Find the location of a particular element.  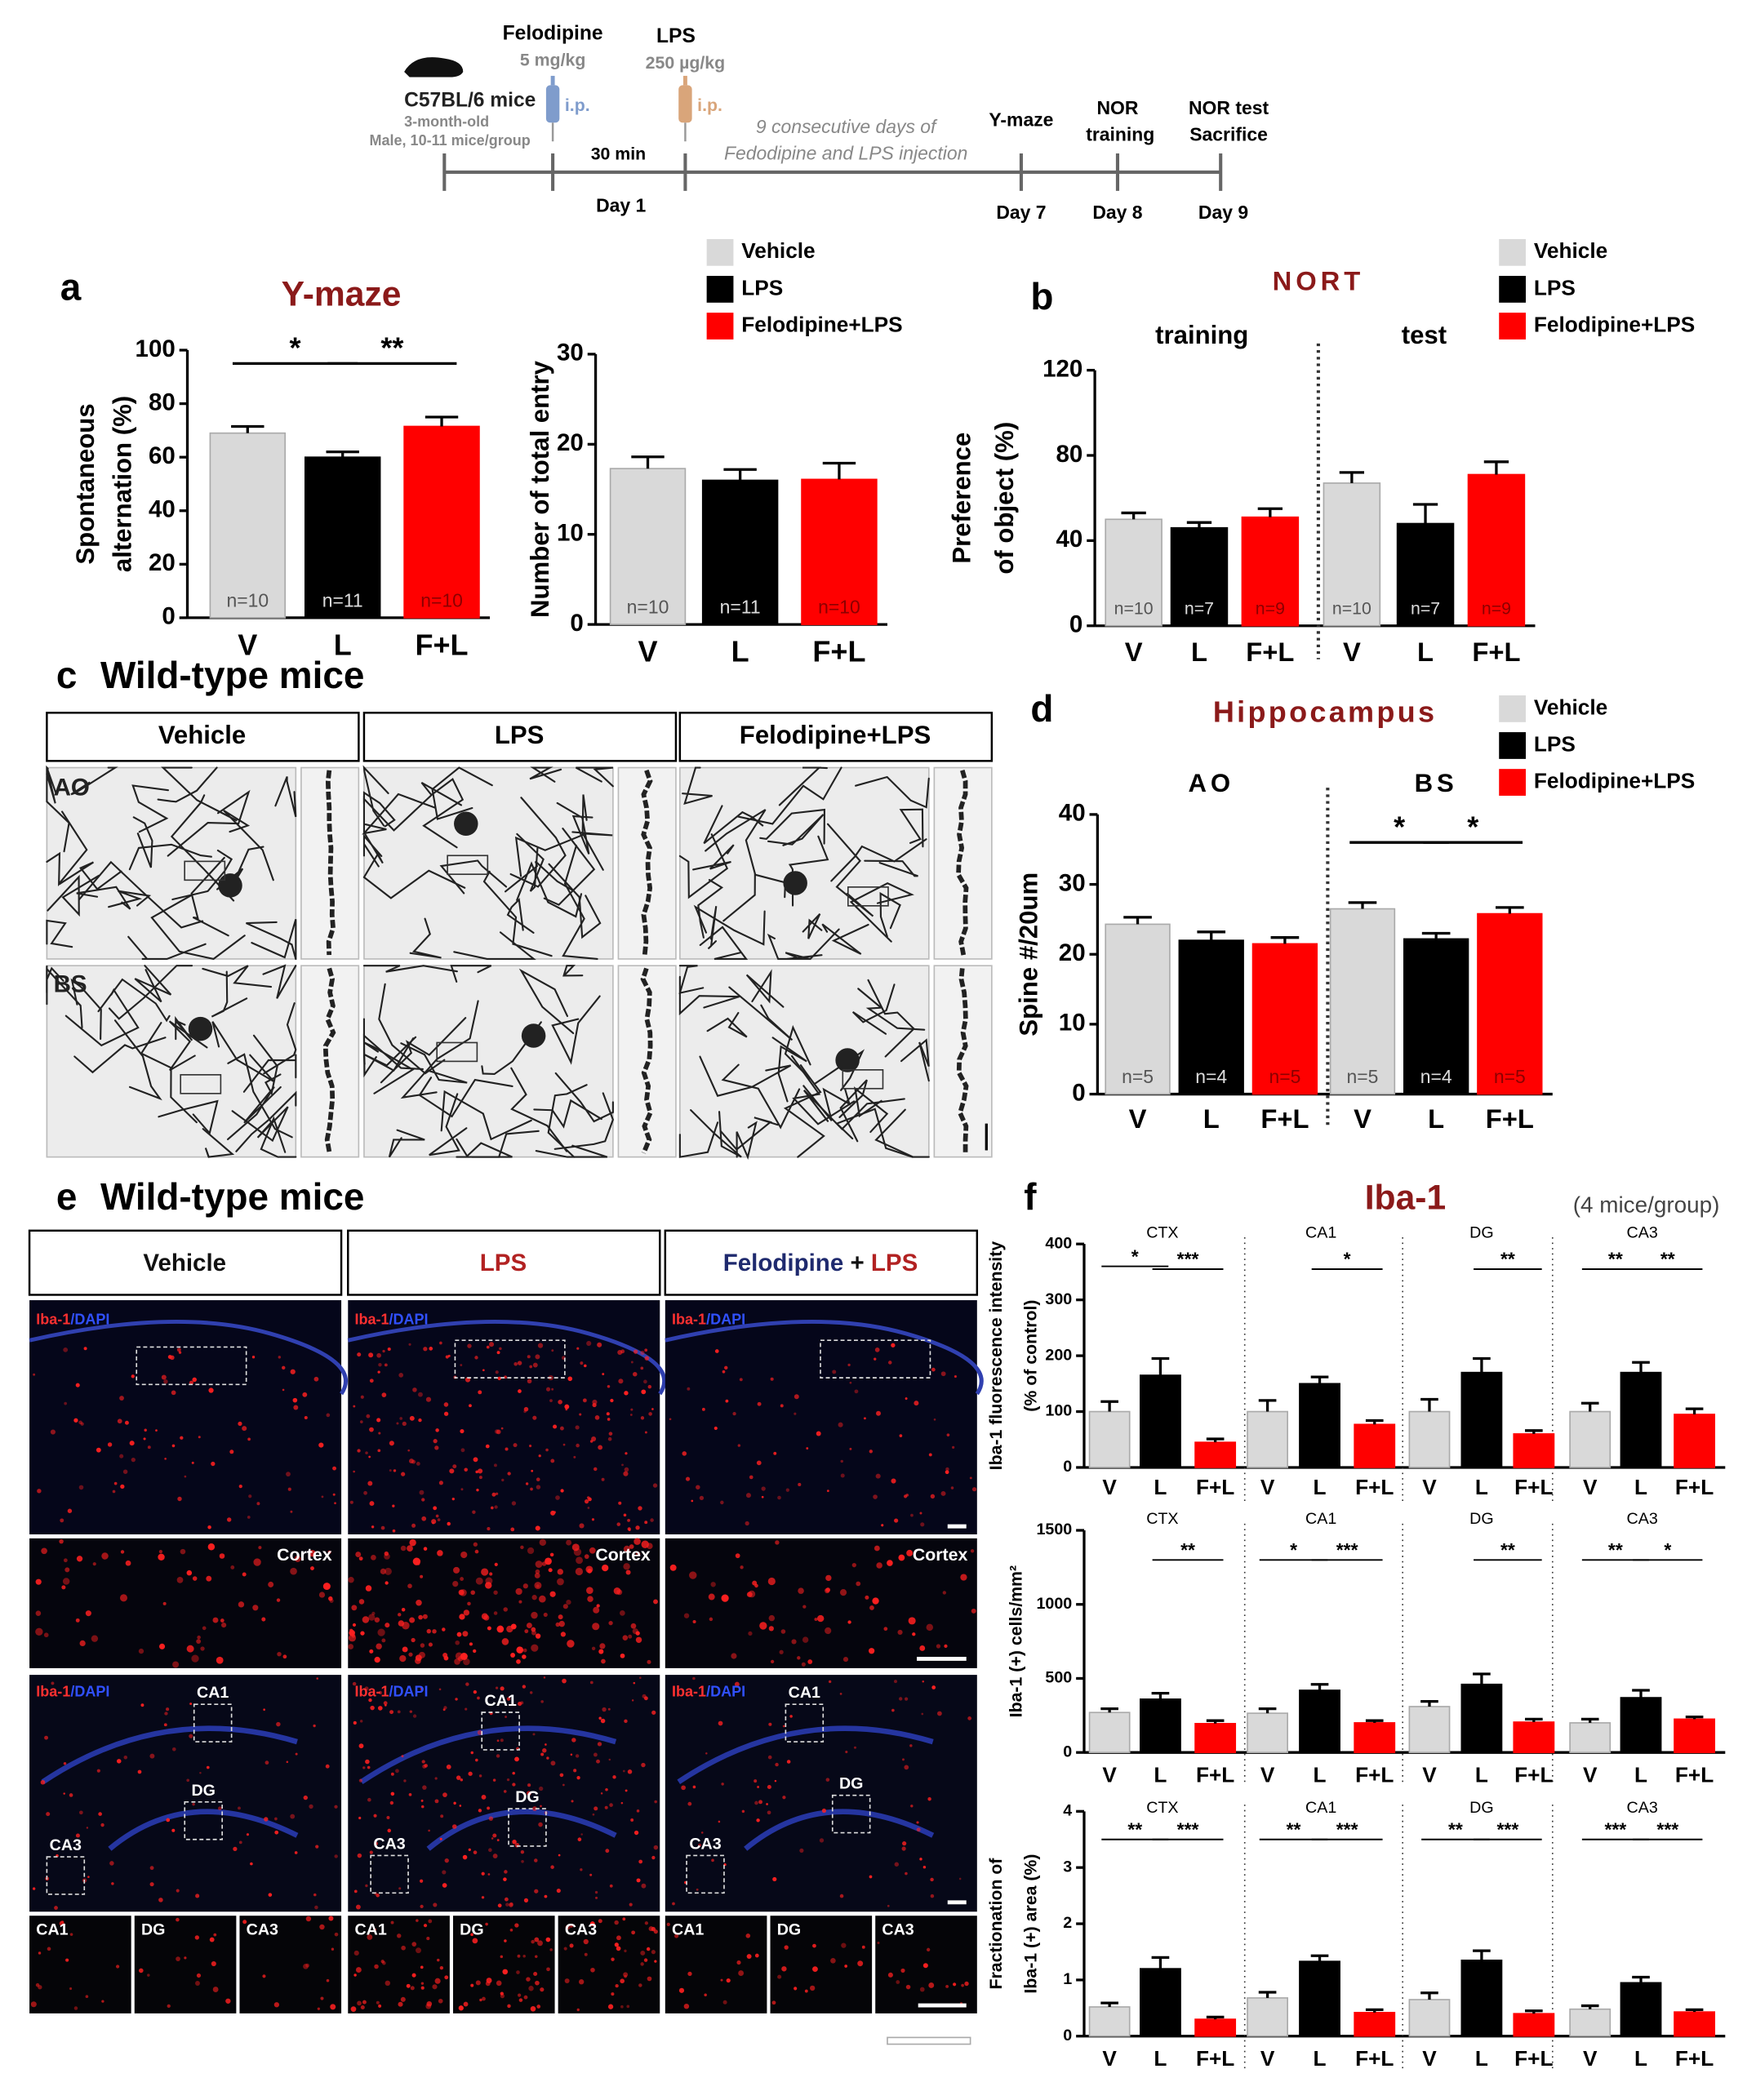

n-label: n=11 is located at coordinates (740, 606).